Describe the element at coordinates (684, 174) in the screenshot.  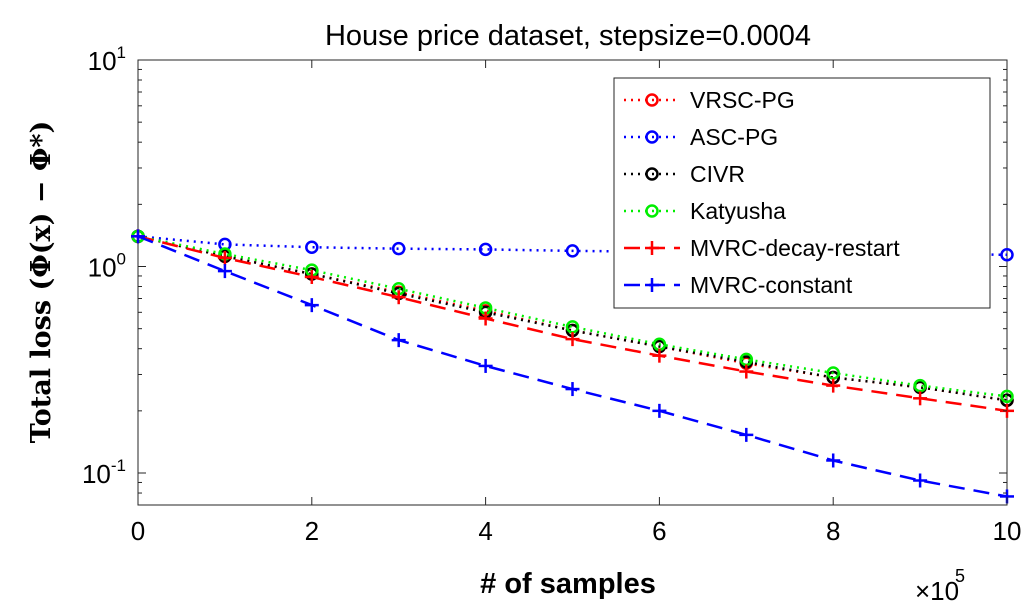
I see `legend-entry-civr: CIVR` at that location.